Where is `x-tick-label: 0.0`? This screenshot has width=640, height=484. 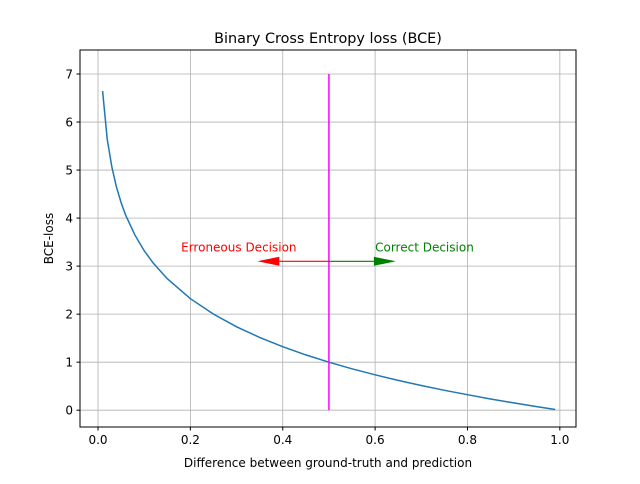 x-tick-label: 0.0 is located at coordinates (97, 440).